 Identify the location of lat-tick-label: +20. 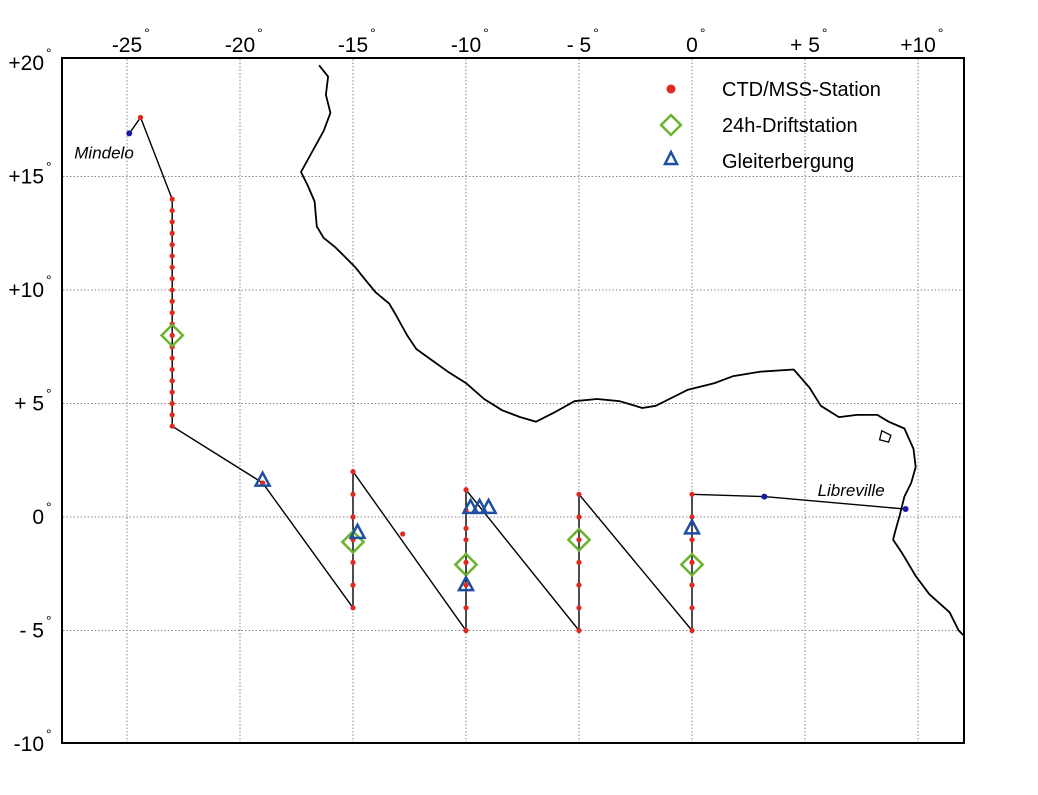
(26, 63).